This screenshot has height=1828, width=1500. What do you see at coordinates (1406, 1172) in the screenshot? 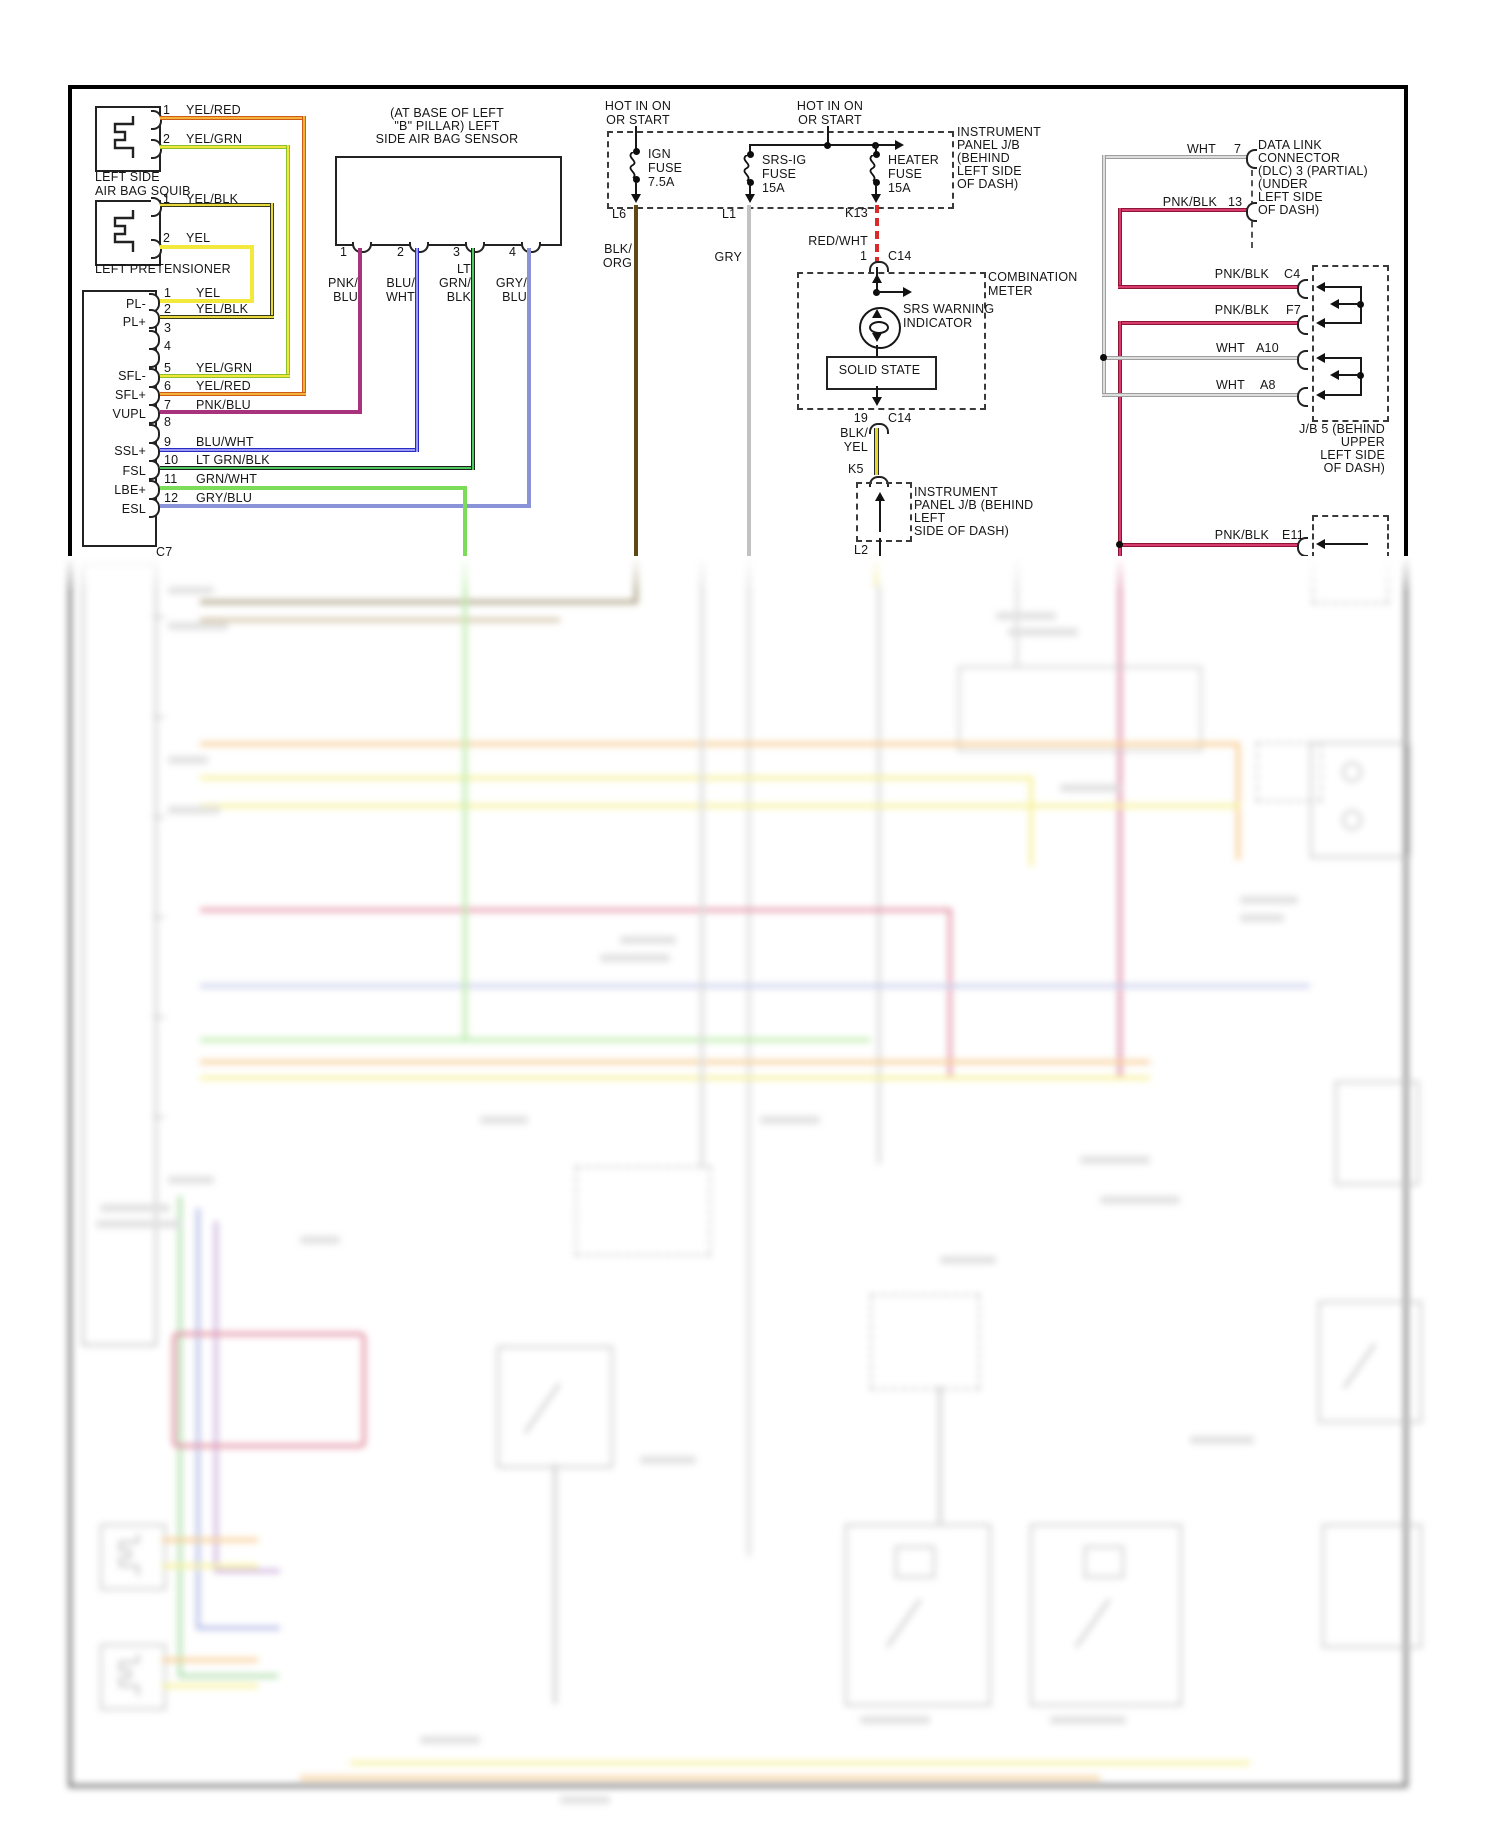
I see `frame-right-border` at bounding box center [1406, 1172].